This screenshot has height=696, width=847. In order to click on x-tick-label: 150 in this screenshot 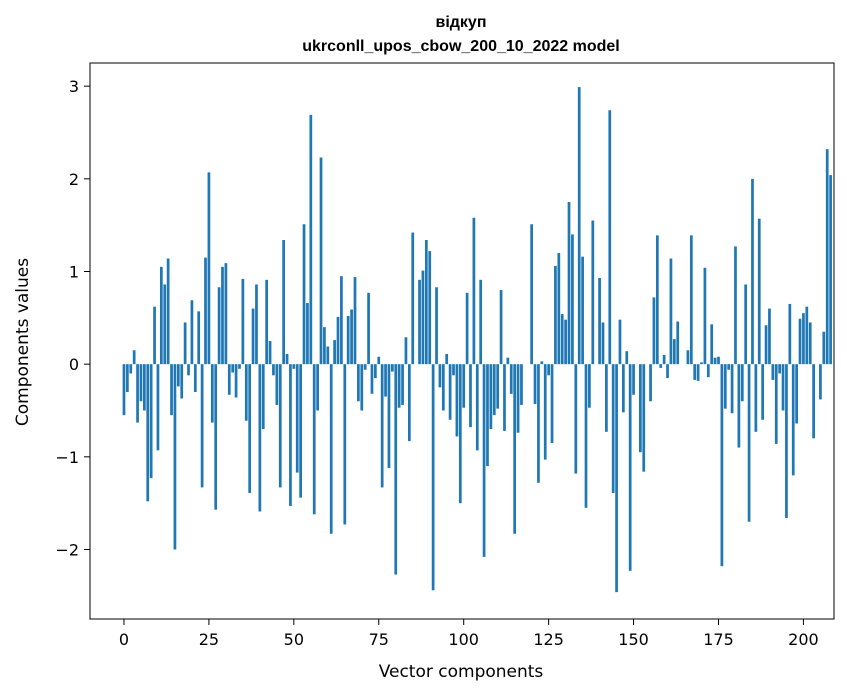, I will do `click(633, 639)`.